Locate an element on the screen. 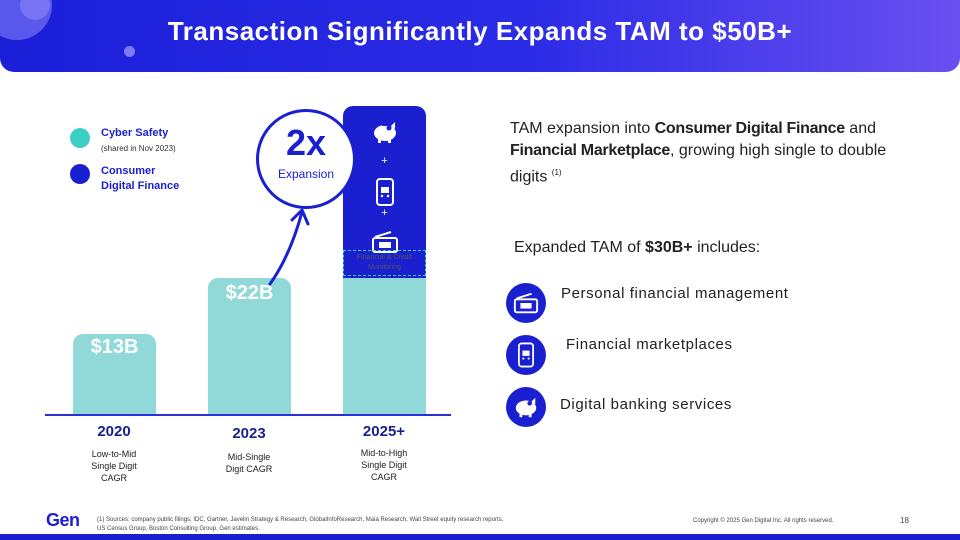  expansion-callout: 2x Expansion is located at coordinates (306, 159).